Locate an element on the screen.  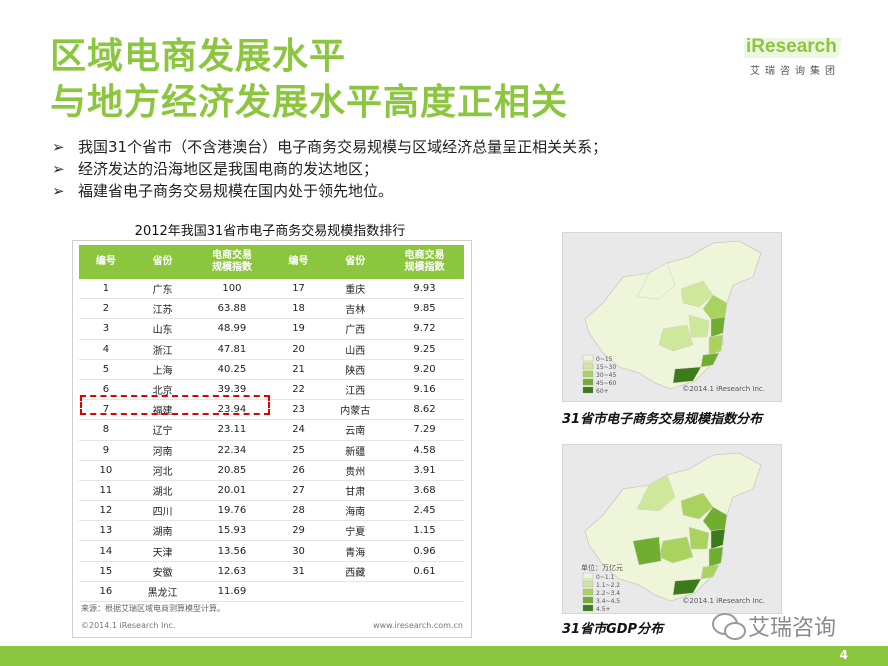
table-cell: 浙江 is located at coordinates (162, 349).